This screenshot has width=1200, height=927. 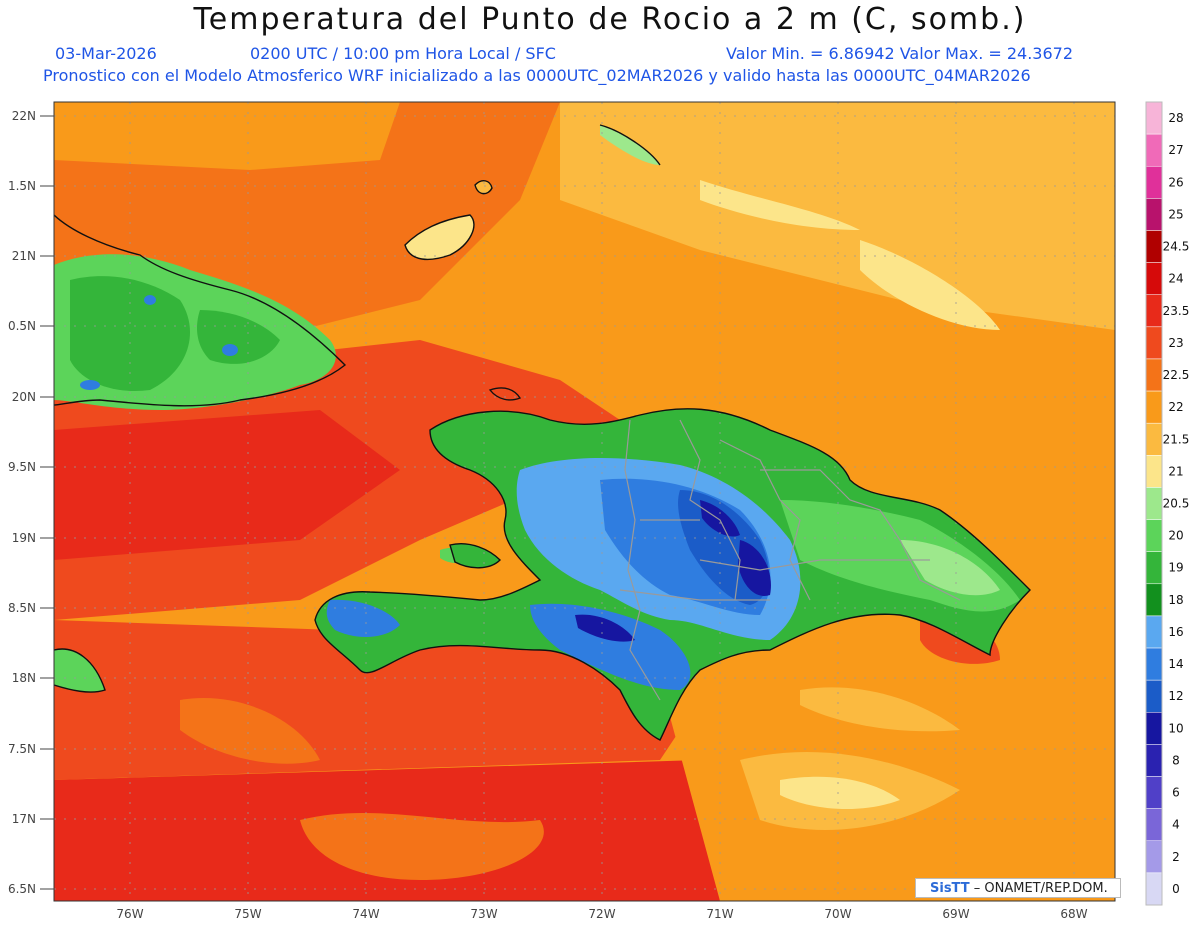 What do you see at coordinates (1175, 536) in the screenshot?
I see `legend-label: 20` at bounding box center [1175, 536].